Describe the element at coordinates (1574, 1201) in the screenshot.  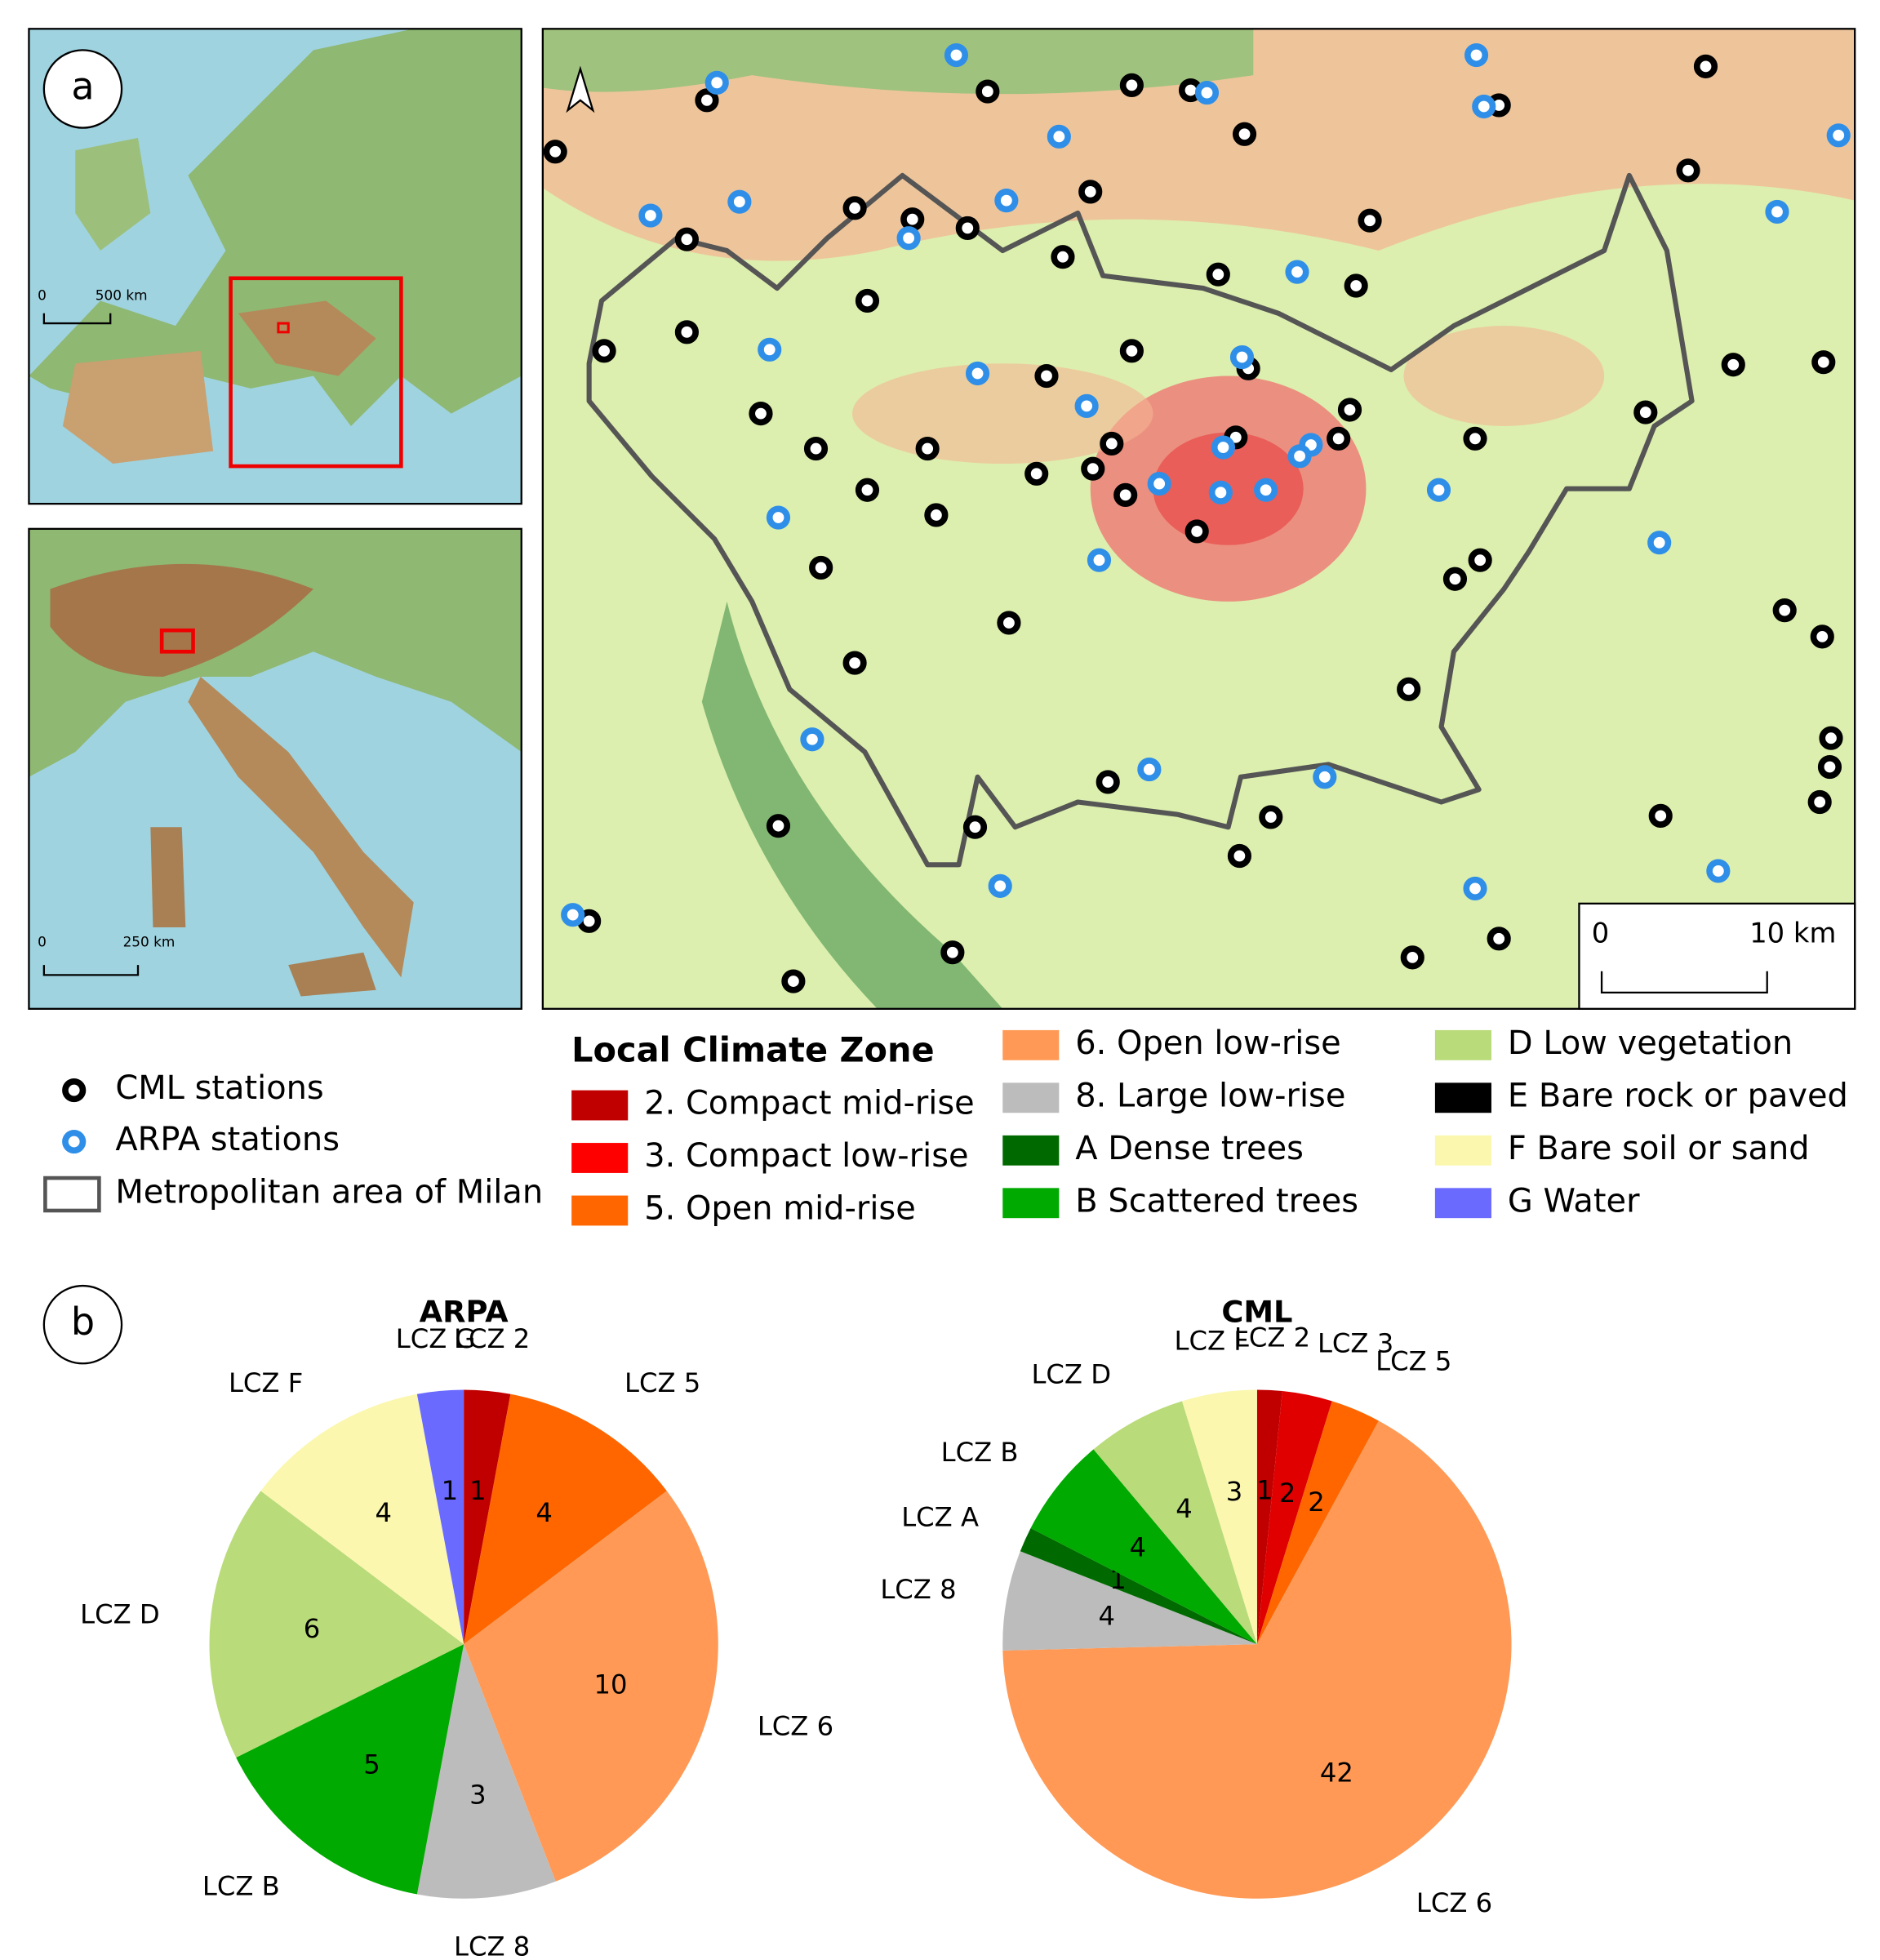
I see `legend-label: G Water` at that location.